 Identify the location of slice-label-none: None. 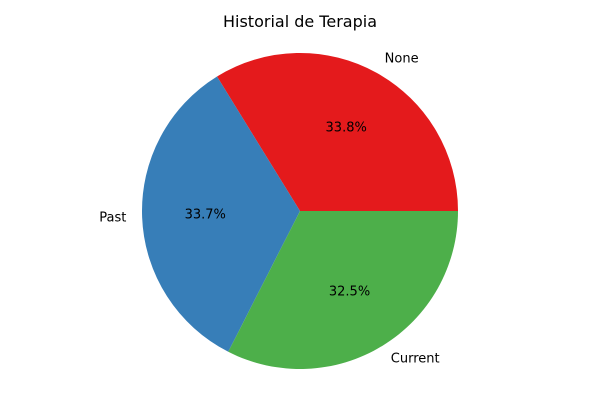
(402, 59).